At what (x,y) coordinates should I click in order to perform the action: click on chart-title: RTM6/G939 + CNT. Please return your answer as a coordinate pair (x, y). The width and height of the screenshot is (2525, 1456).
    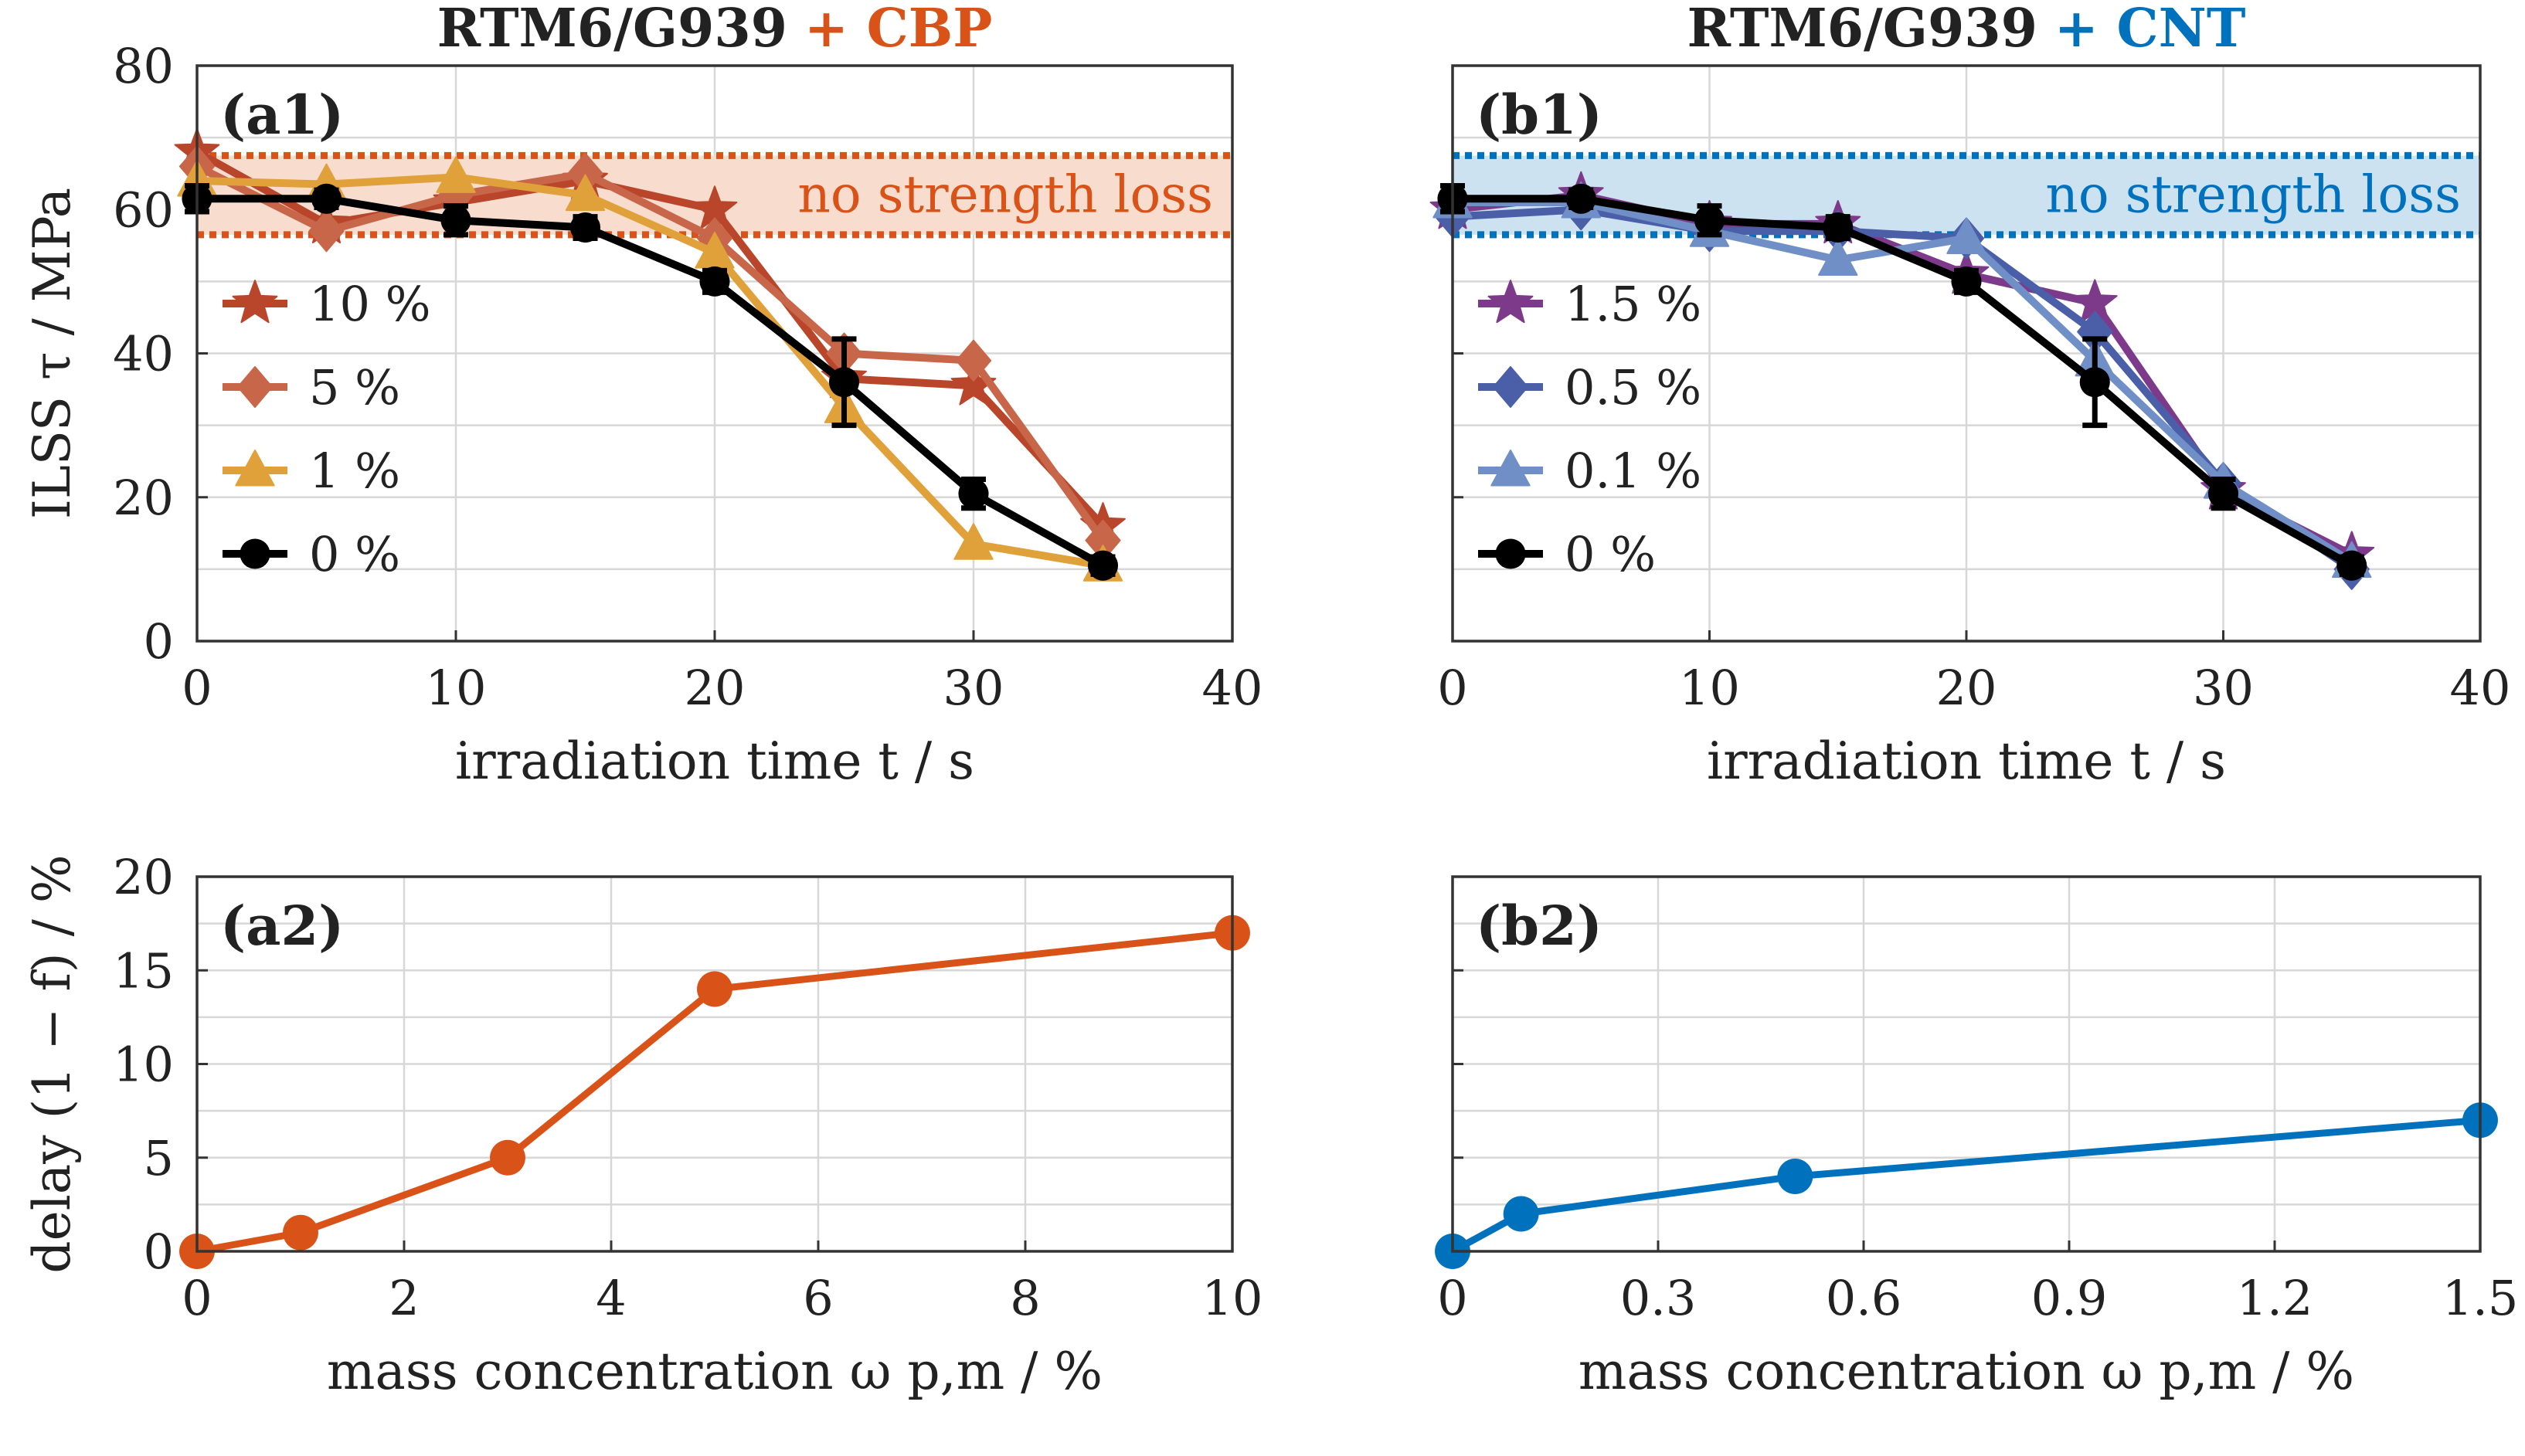
    Looking at the image, I should click on (1967, 29).